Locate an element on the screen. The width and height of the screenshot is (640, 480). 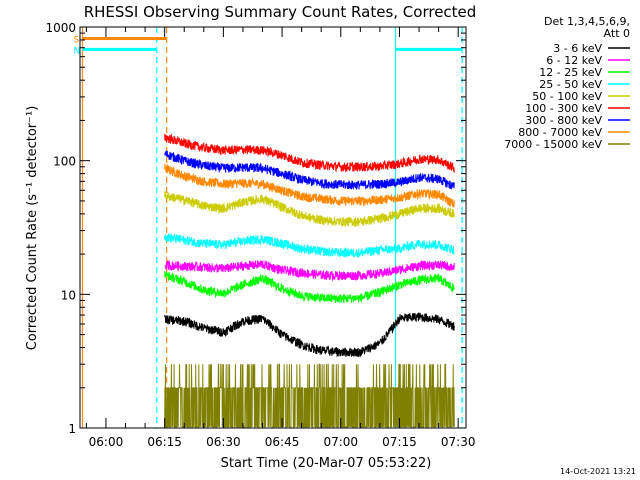
legend-label-7: 800 - 7000 keV is located at coordinates (560, 132).